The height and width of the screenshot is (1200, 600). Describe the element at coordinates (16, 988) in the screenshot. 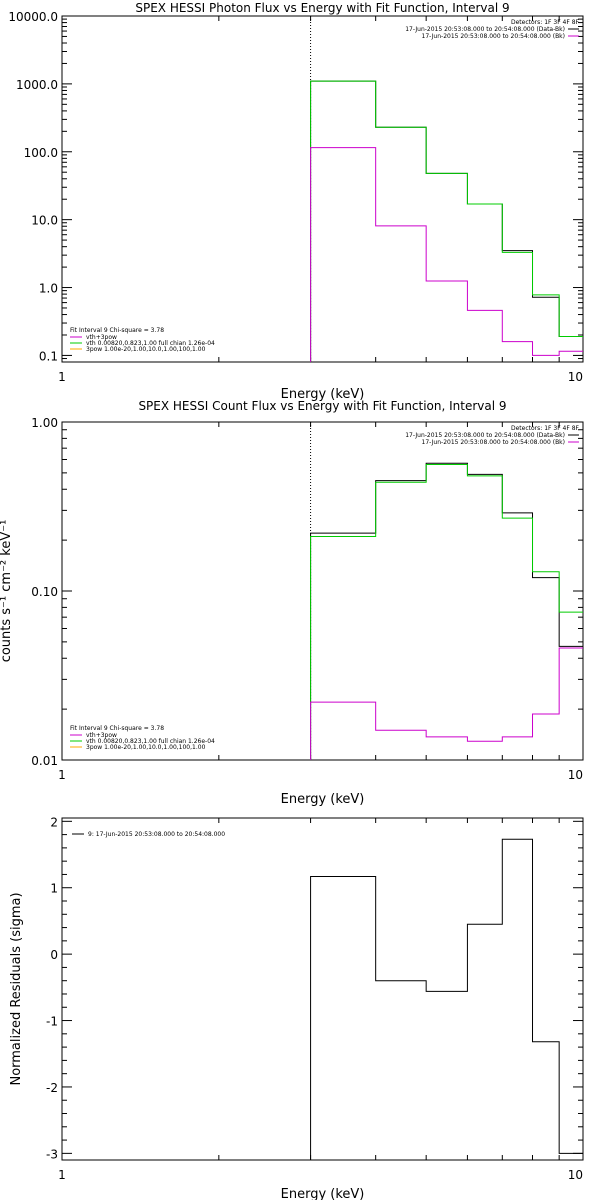

I see `y-axis-label: Normalized Residuals (sigma)` at that location.